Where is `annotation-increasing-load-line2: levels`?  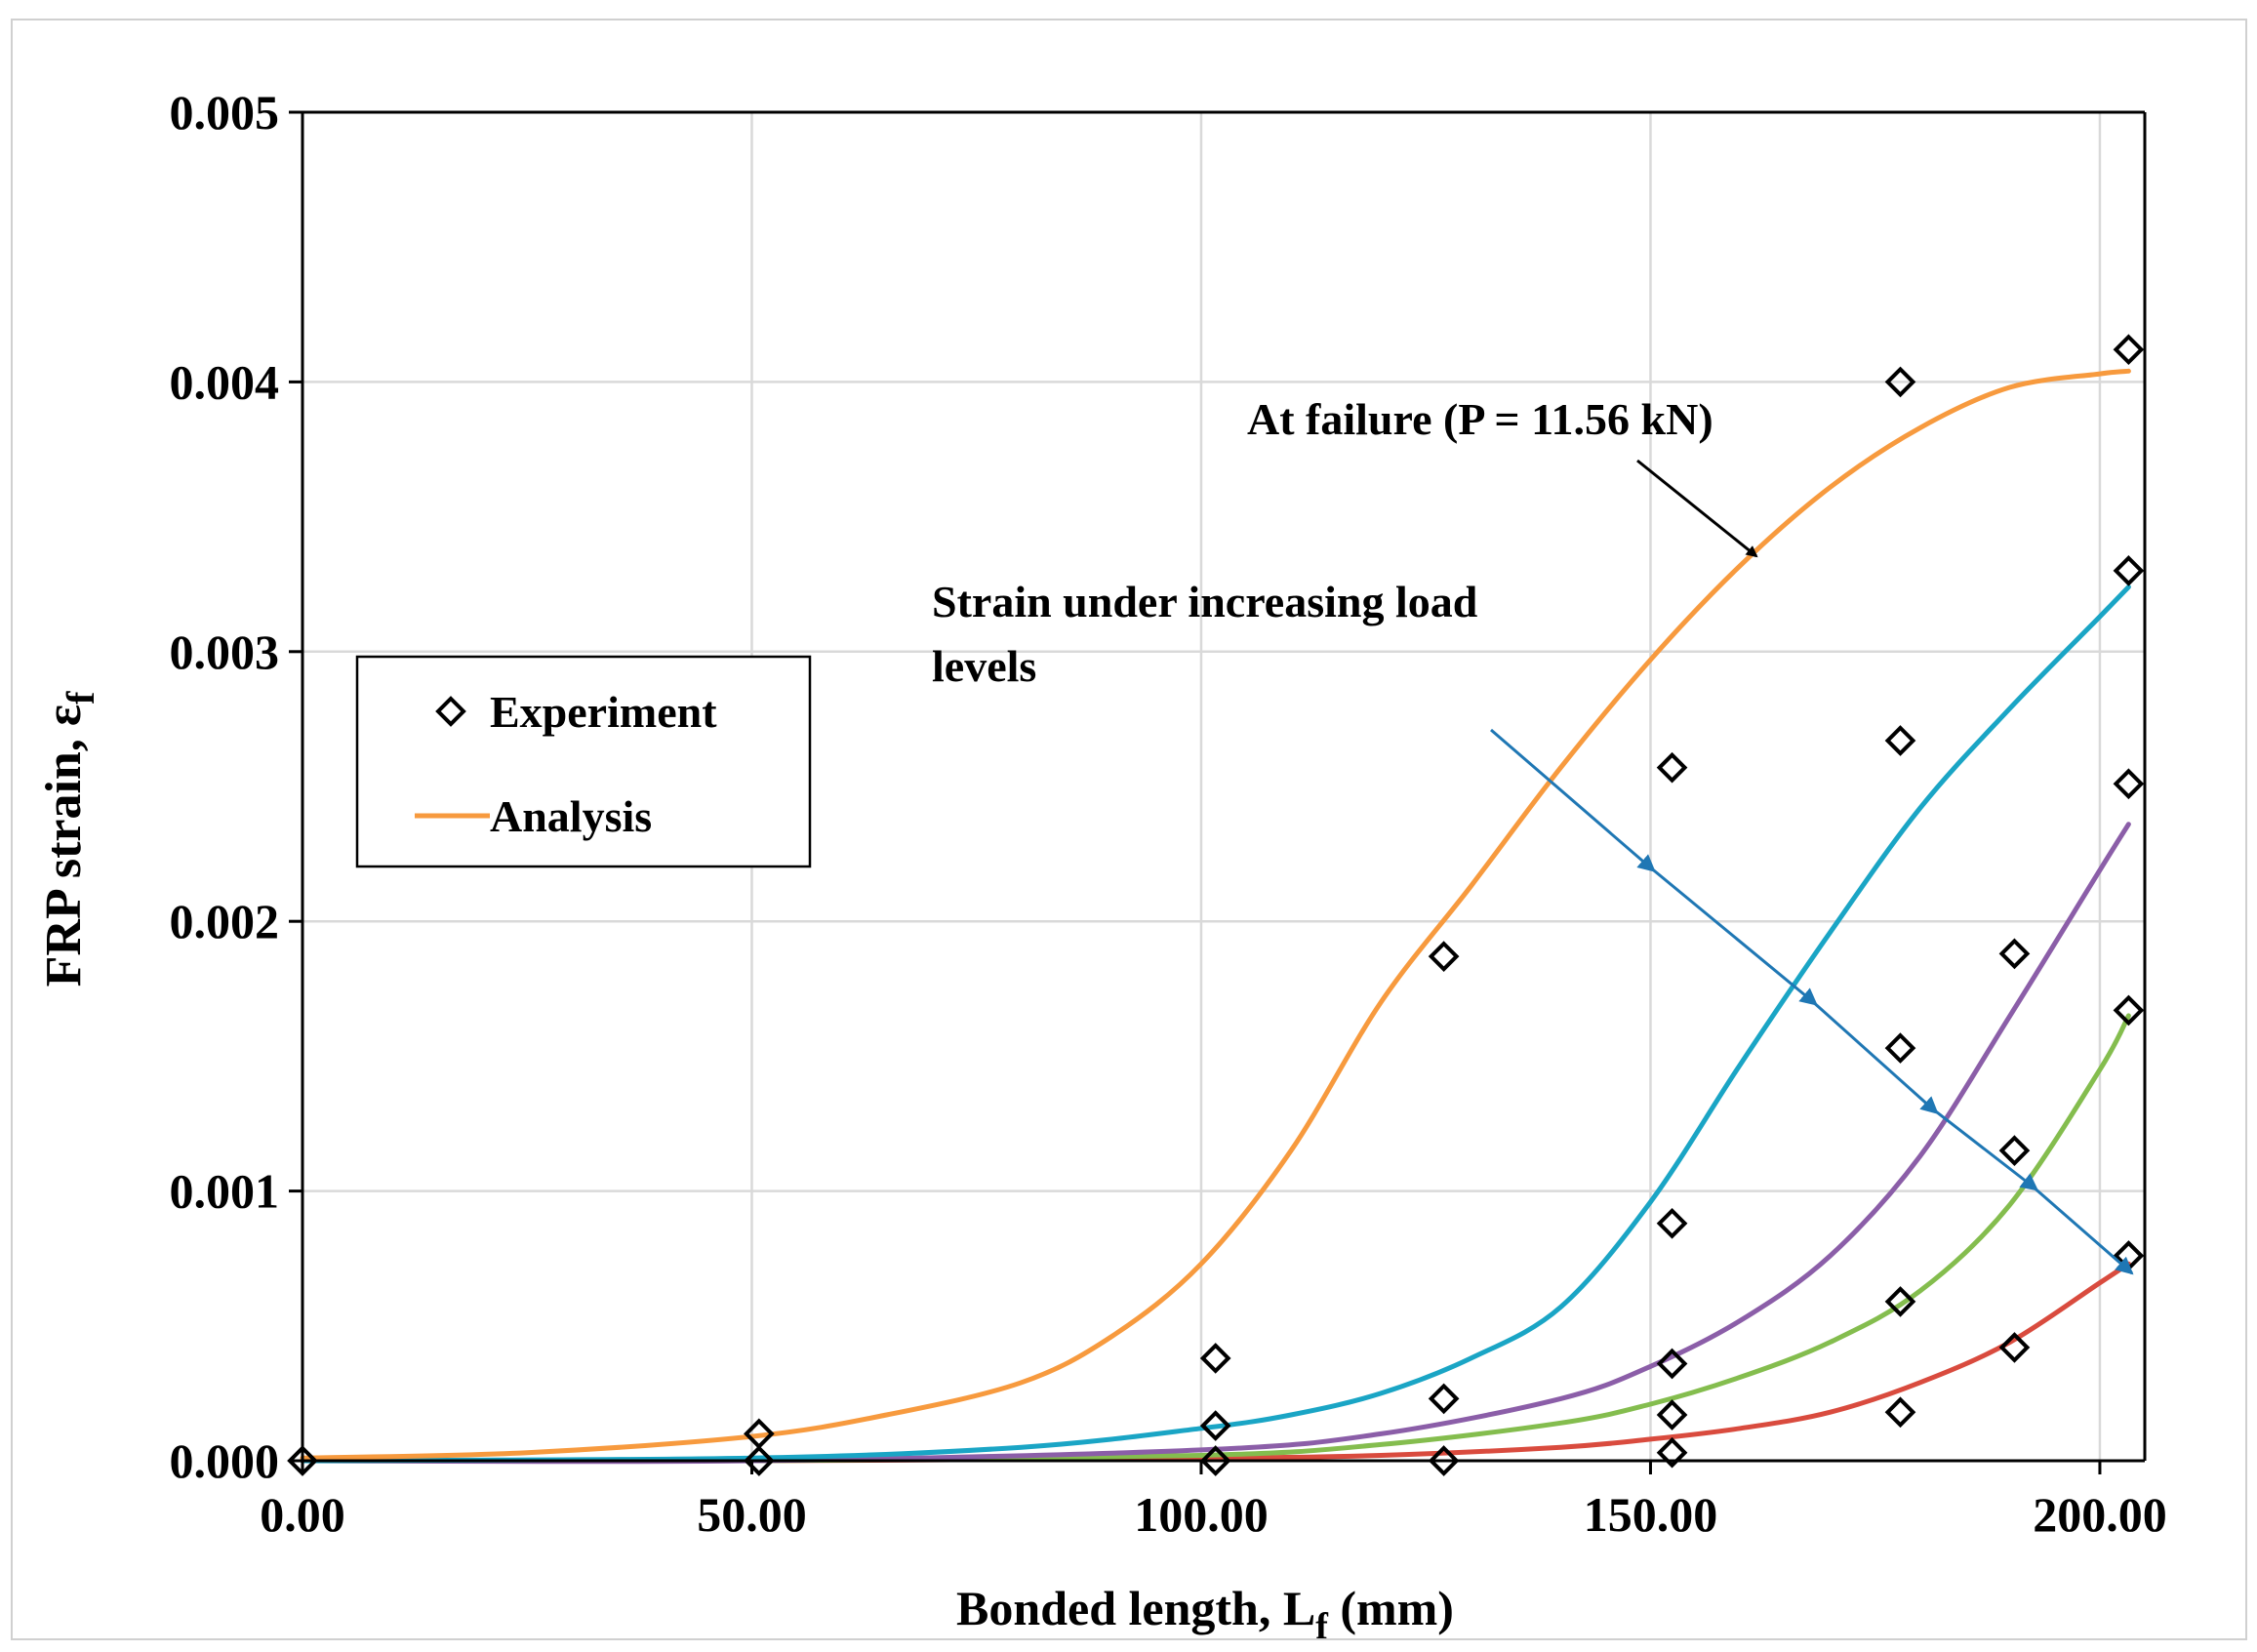 annotation-increasing-load-line2: levels is located at coordinates (984, 666).